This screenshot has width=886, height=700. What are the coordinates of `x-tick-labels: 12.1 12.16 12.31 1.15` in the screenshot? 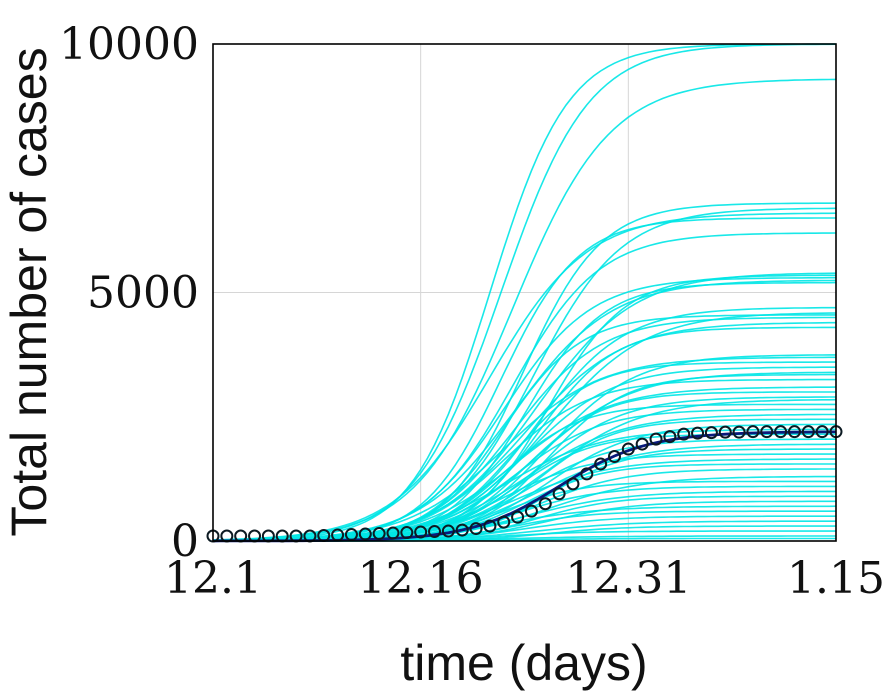 It's located at (524, 578).